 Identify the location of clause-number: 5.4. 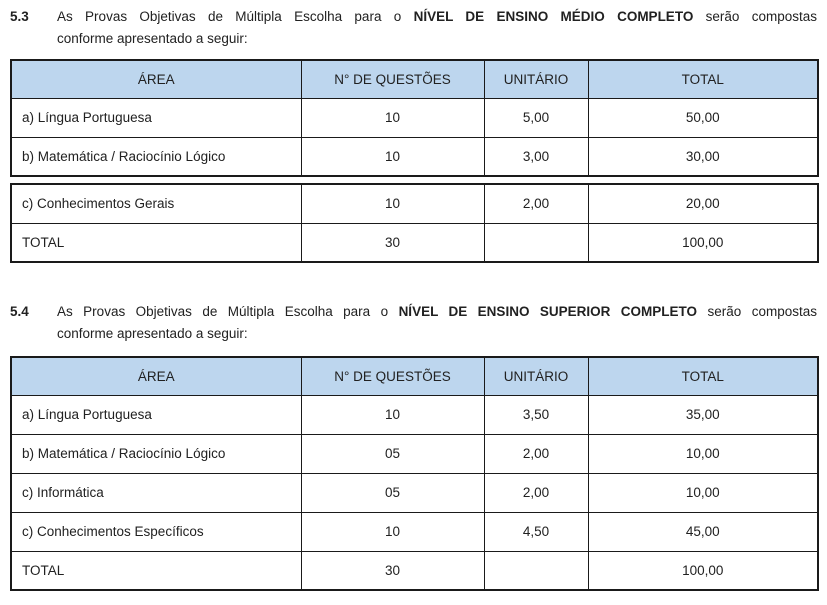
(19, 311).